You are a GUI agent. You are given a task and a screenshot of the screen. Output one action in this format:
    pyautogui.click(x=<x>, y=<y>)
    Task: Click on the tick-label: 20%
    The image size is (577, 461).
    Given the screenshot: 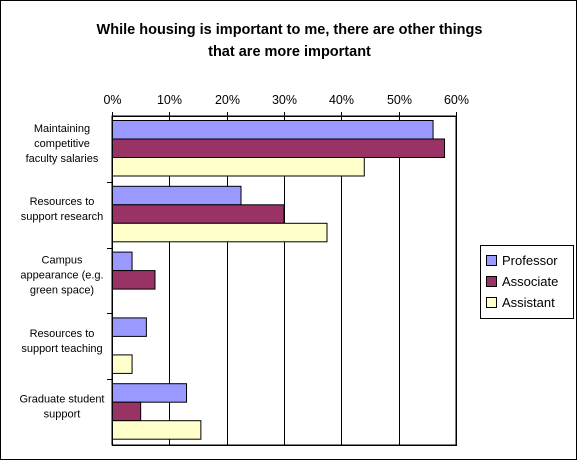 What is the action you would take?
    pyautogui.click(x=227, y=100)
    